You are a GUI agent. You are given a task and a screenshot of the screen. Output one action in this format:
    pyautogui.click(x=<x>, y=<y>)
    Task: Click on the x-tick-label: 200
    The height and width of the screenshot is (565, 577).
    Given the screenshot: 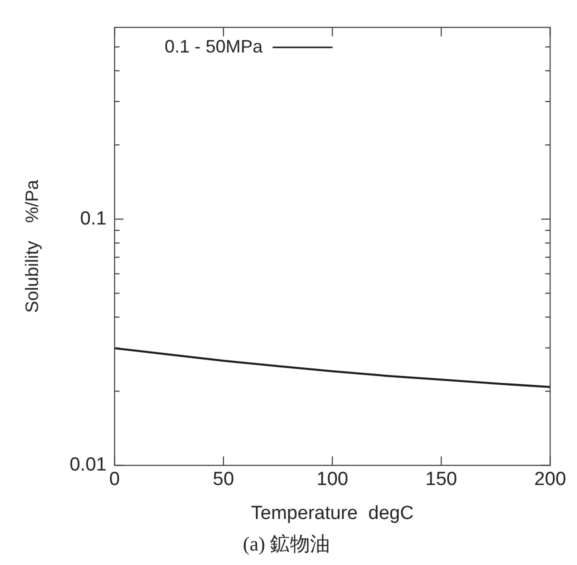 What is the action you would take?
    pyautogui.click(x=550, y=479)
    